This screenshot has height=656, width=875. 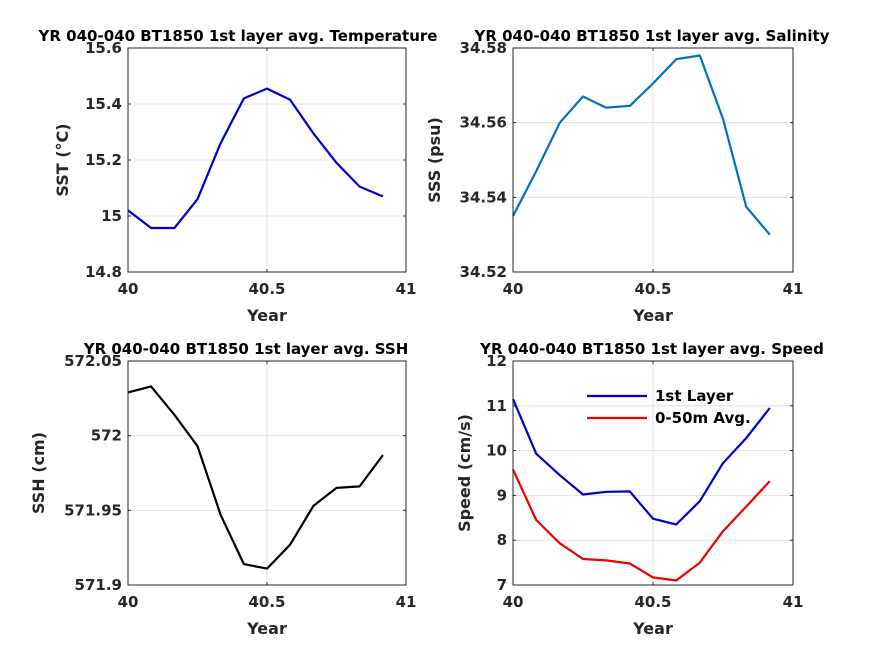 I want to click on y-axis-label: SSS (psu), so click(x=434, y=160).